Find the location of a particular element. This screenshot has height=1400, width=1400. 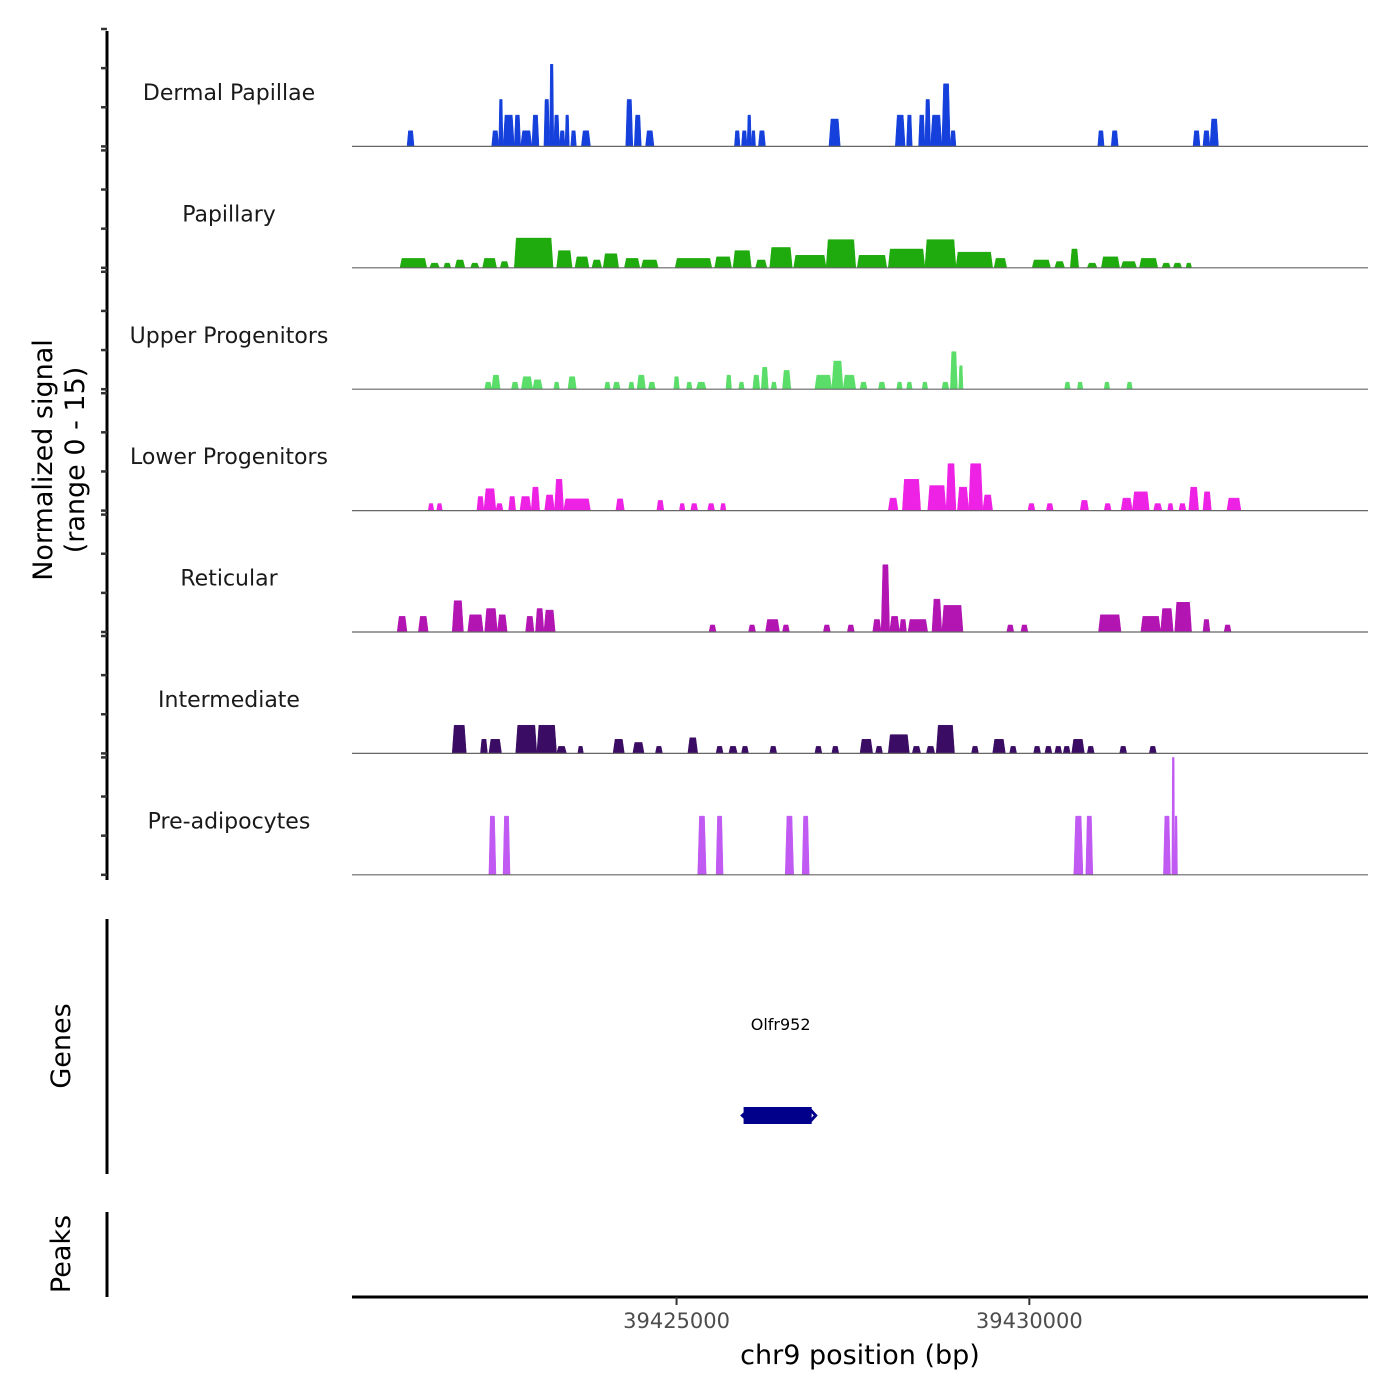

x-tick-label: 39425000 is located at coordinates (676, 1321).